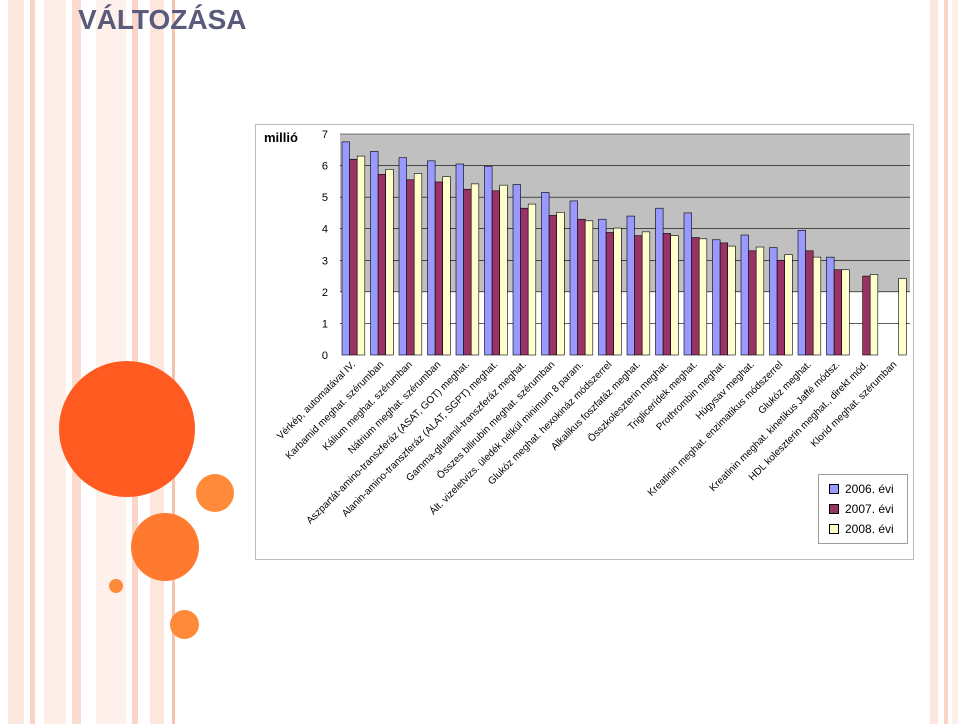 This screenshot has height=724, width=960. Describe the element at coordinates (834, 529) in the screenshot. I see `legend-swatch-2008` at that location.